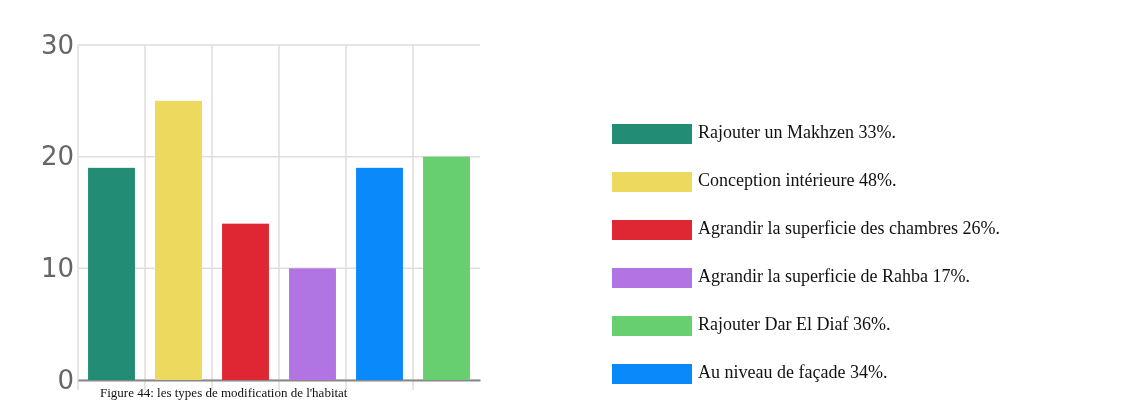  Describe the element at coordinates (797, 180) in the screenshot. I see `legend-label: Conception intérieure 48%.` at that location.